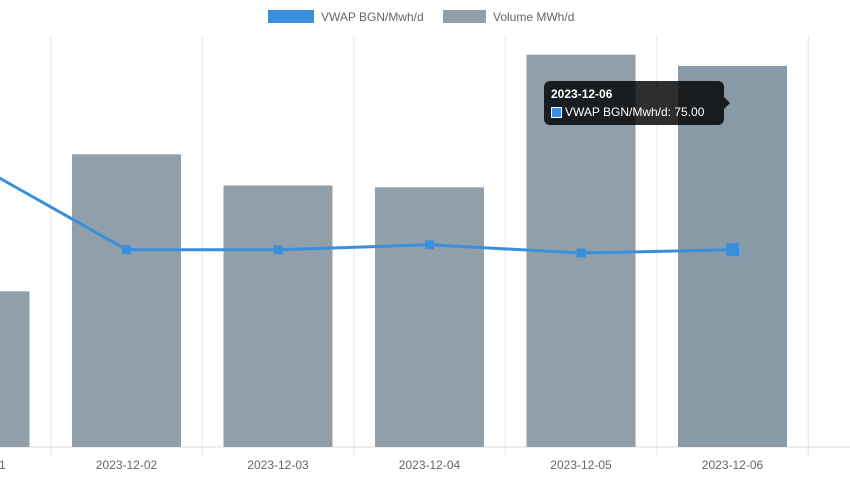 The width and height of the screenshot is (850, 480). I want to click on x-tick-label: 2023-12-06, so click(733, 465).